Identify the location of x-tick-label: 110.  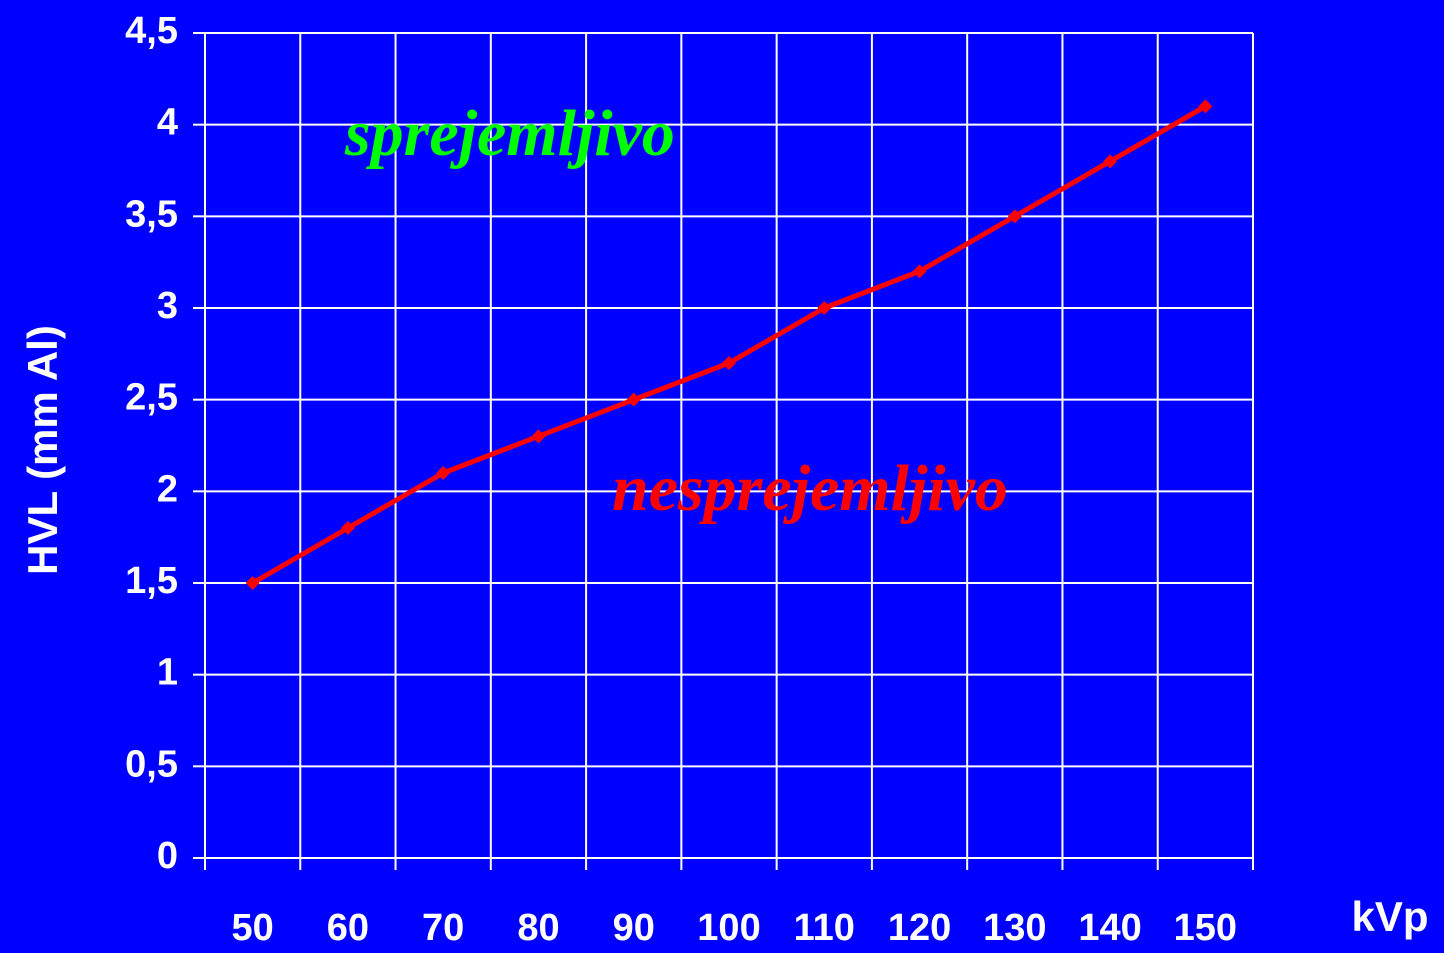
(824, 928).